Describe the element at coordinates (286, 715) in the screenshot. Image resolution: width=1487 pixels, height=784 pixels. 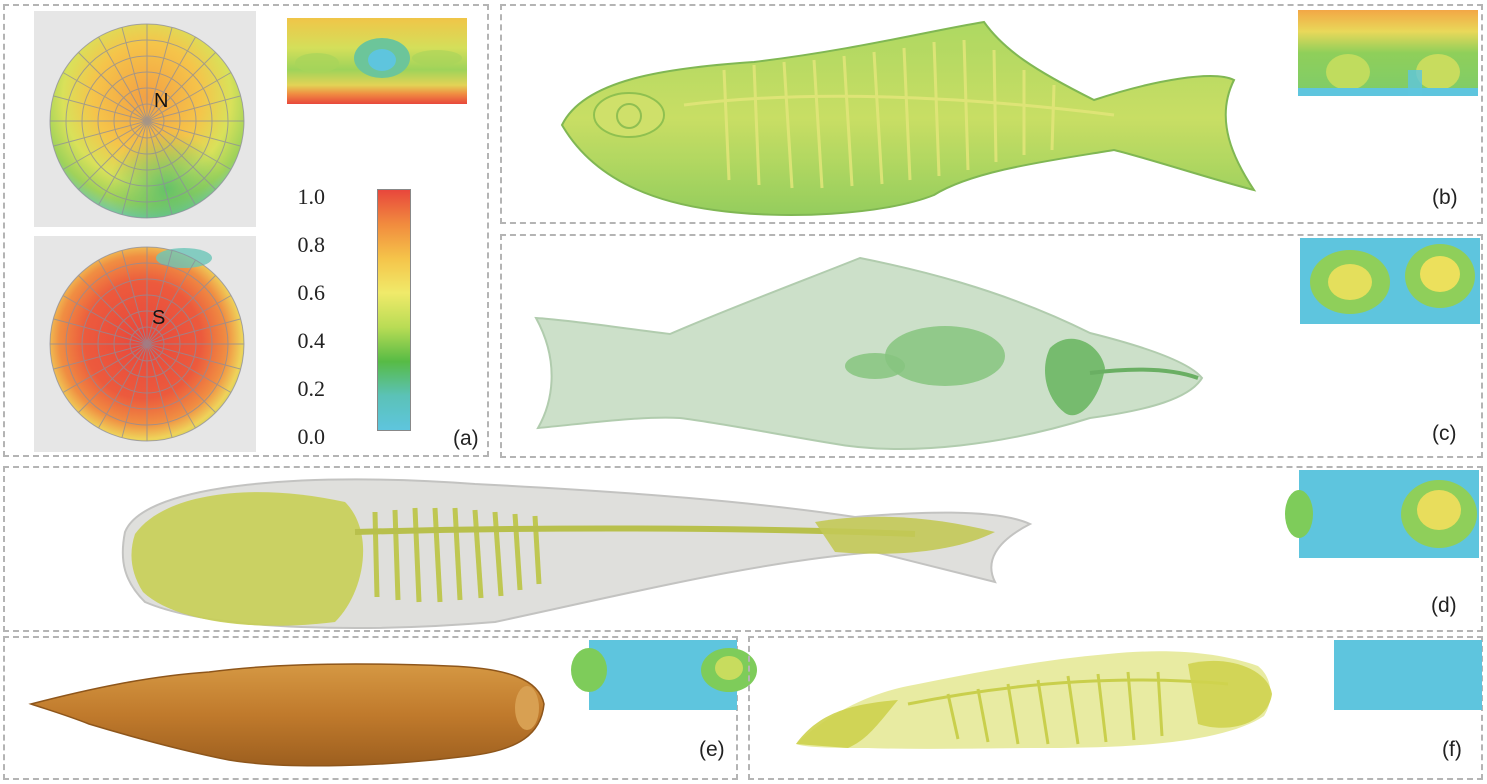
I see `fish-surface-render` at that location.